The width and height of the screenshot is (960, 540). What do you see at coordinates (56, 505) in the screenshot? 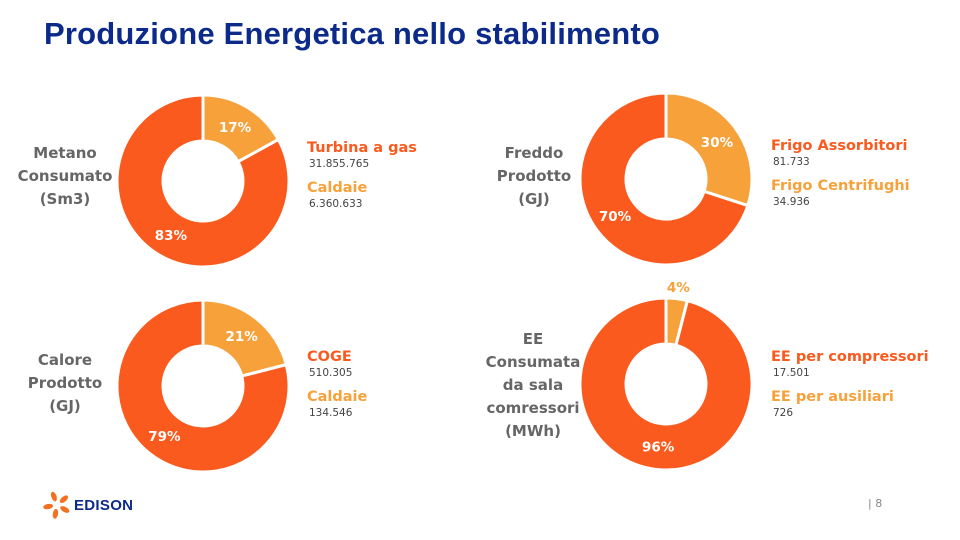
I see `edison-logo-icon` at bounding box center [56, 505].